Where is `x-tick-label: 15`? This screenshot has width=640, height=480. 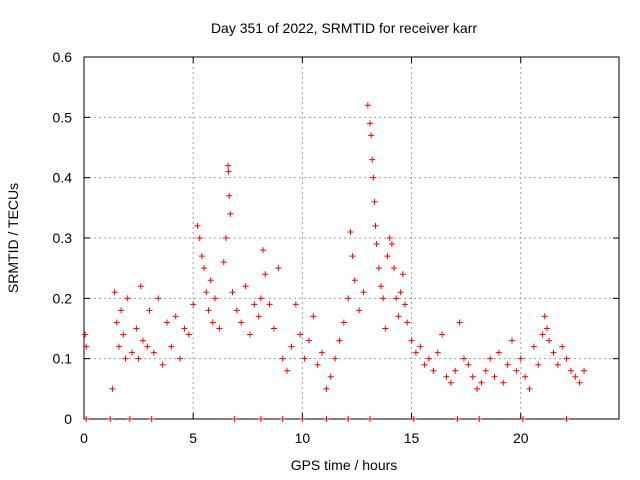 x-tick-label: 15 is located at coordinates (412, 438).